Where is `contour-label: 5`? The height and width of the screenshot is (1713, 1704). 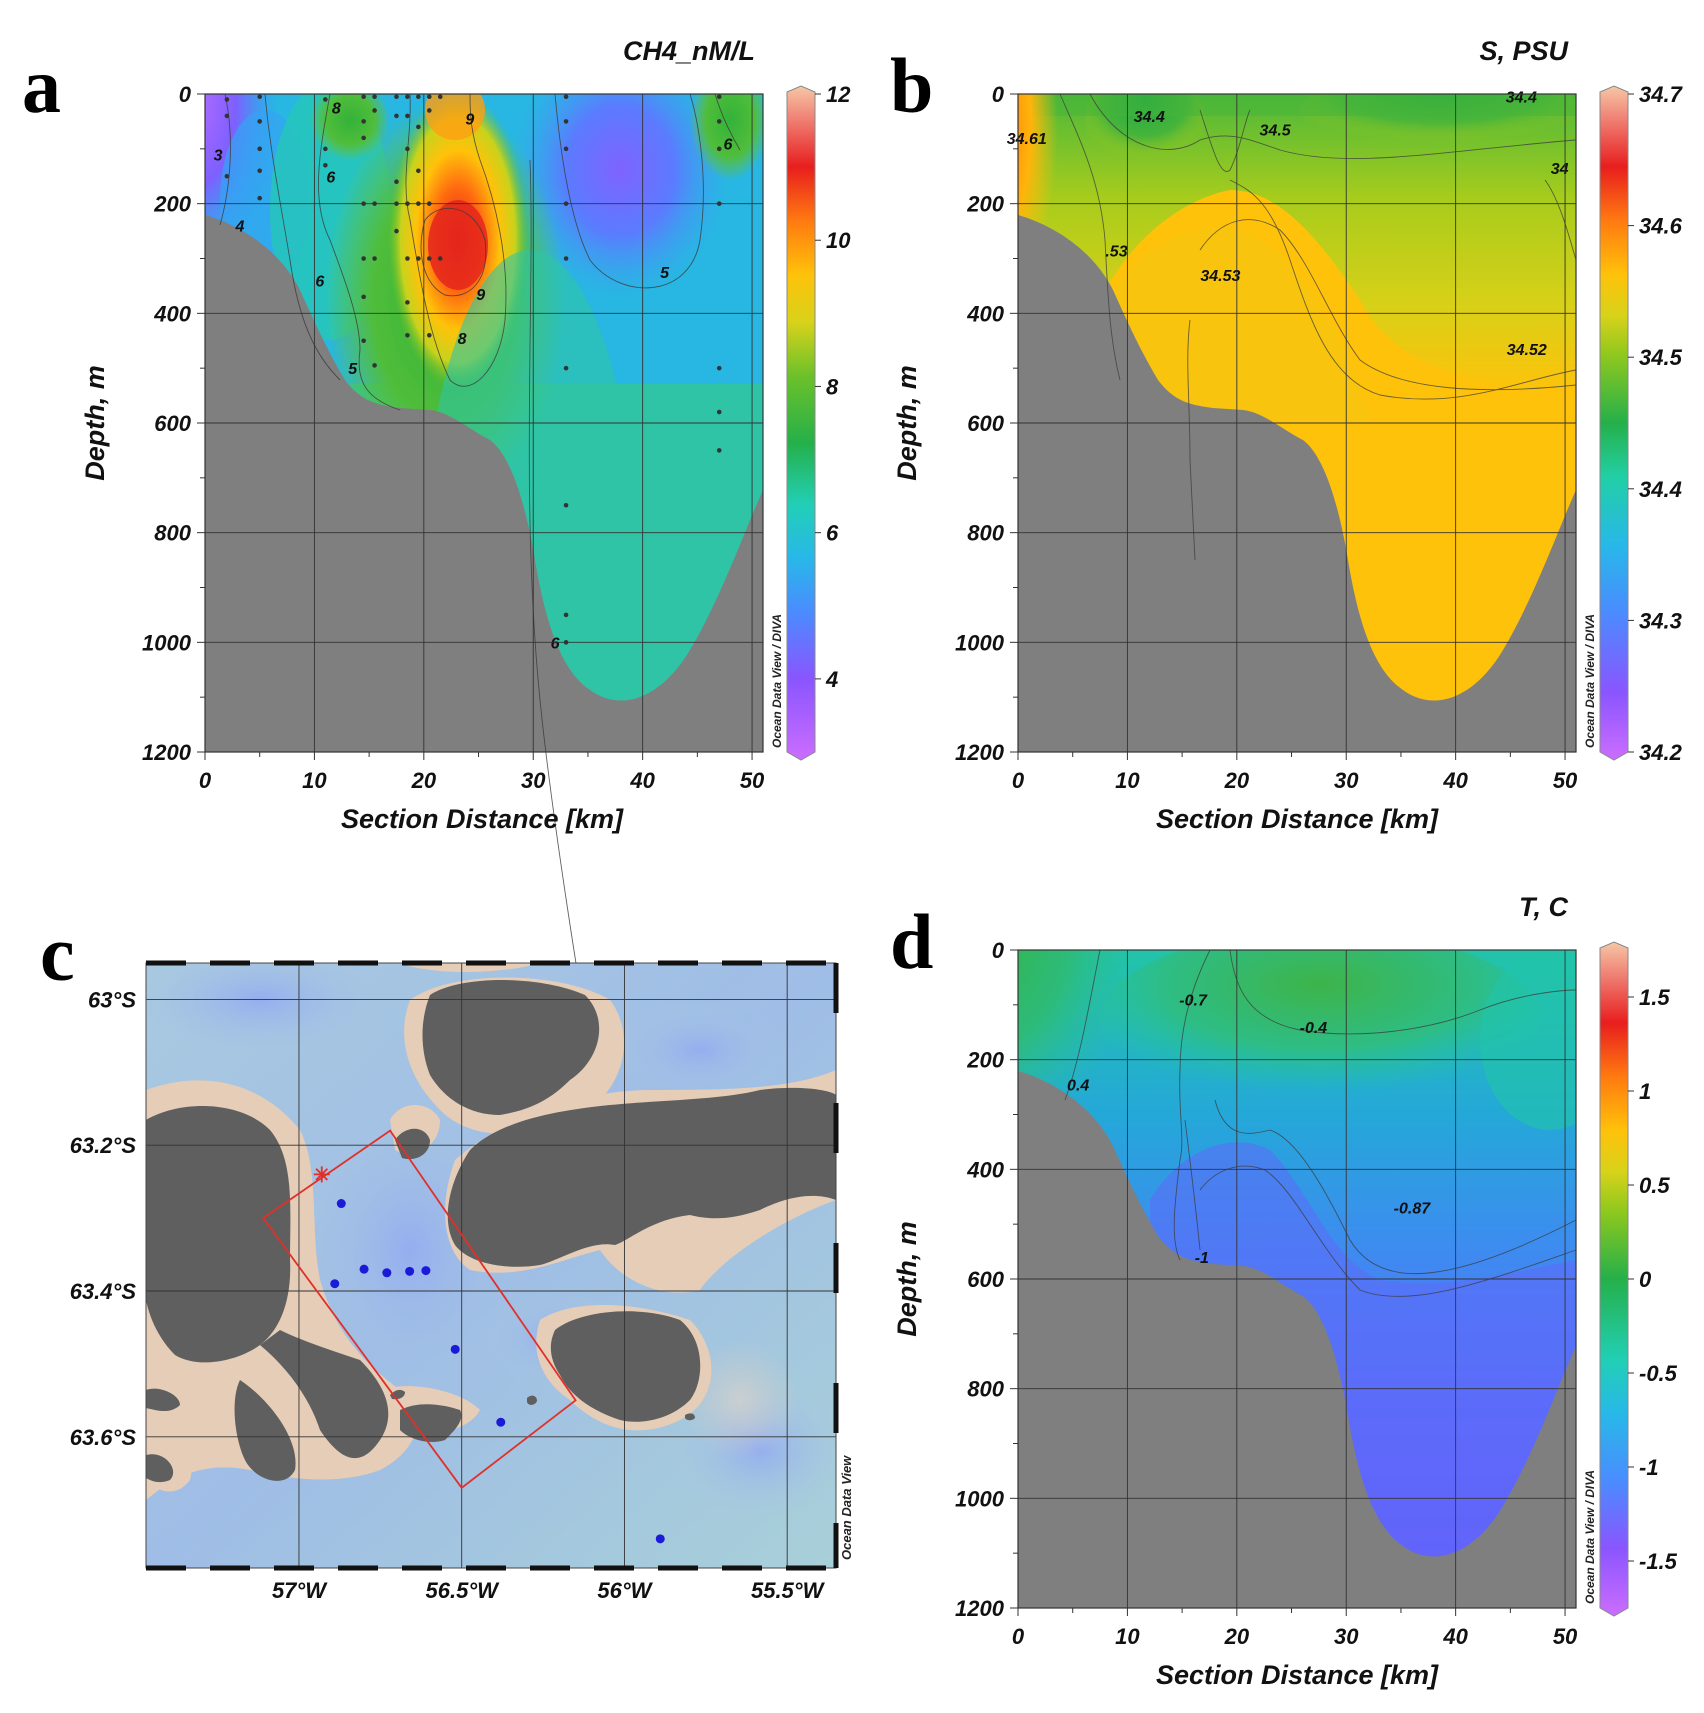 contour-label: 5 is located at coordinates (665, 273).